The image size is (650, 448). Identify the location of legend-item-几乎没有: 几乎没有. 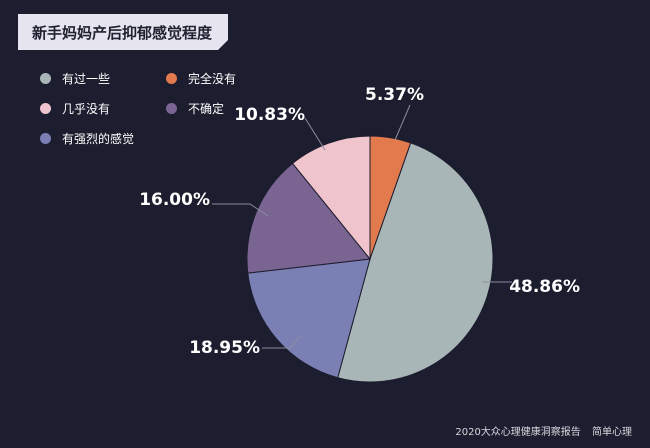
(75, 108).